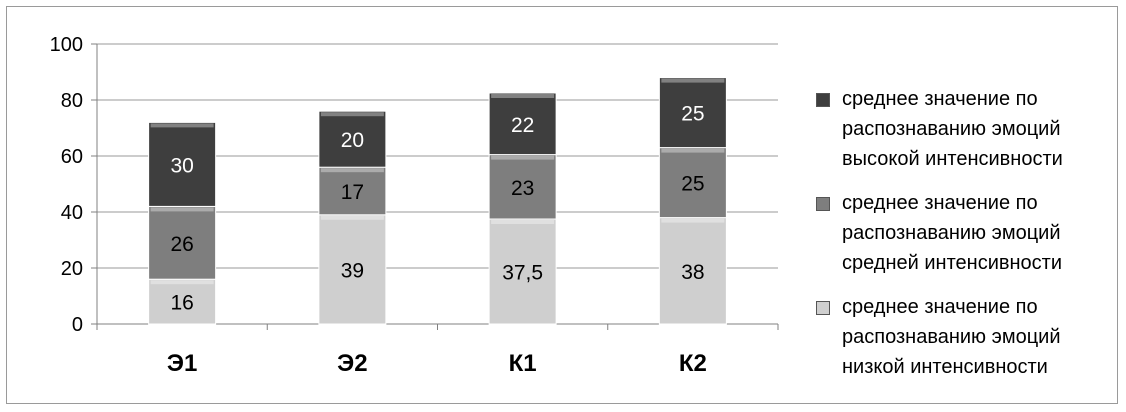 The width and height of the screenshot is (1126, 412). Describe the element at coordinates (72, 101) in the screenshot. I see `y-tick-label: 80` at that location.